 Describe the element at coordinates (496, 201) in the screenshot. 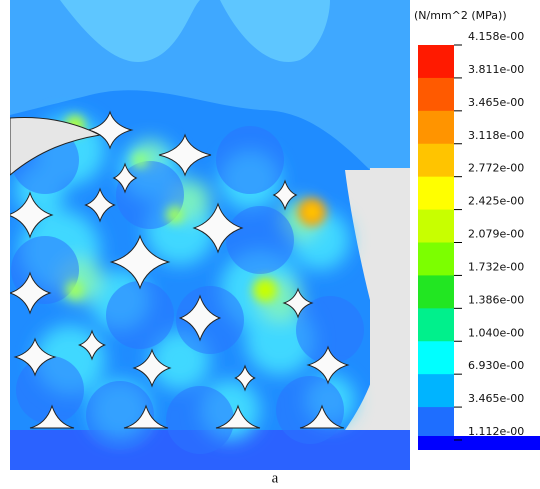

I see `legend-label: 2.425e-00` at that location.